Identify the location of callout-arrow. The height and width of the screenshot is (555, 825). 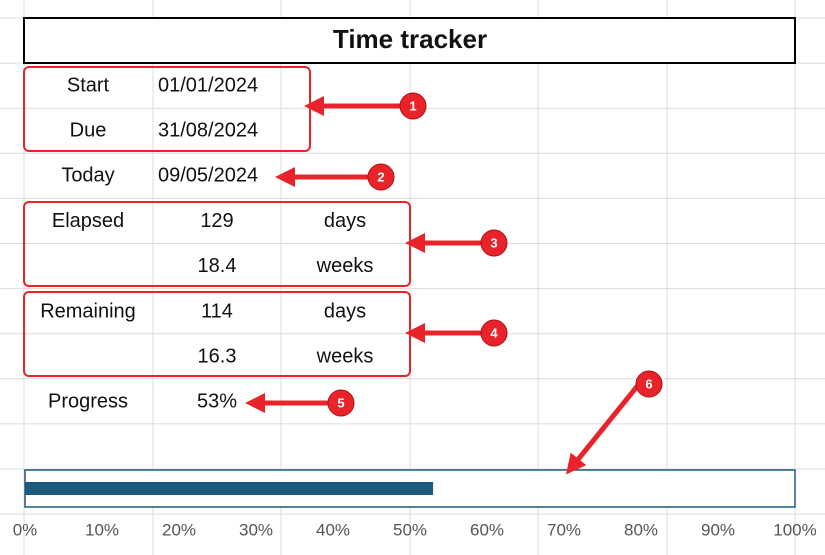
(603, 428).